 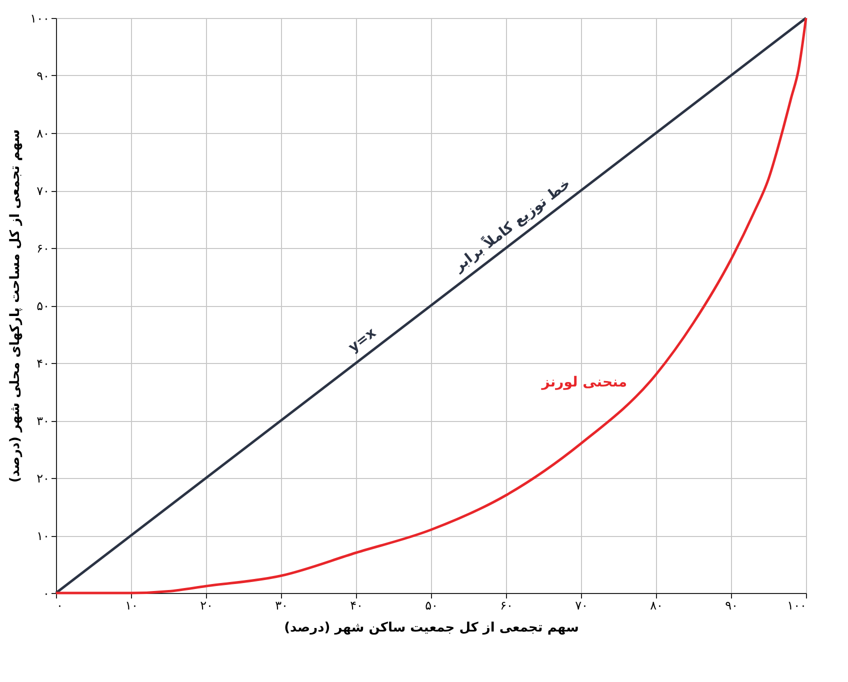 I want to click on x-tick-label: ۳۰, so click(x=281, y=605).